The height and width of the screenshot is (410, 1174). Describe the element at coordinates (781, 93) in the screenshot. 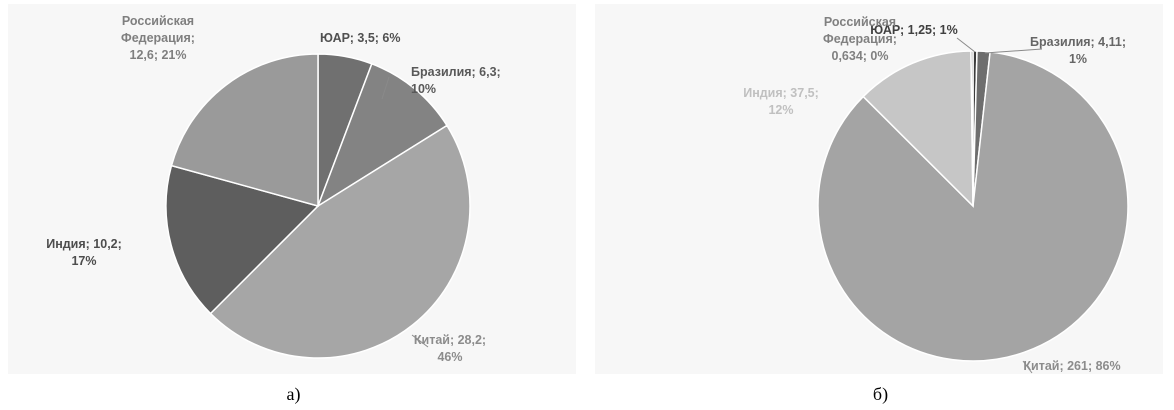

I see `data-label-line: Индия; 37,5;` at that location.